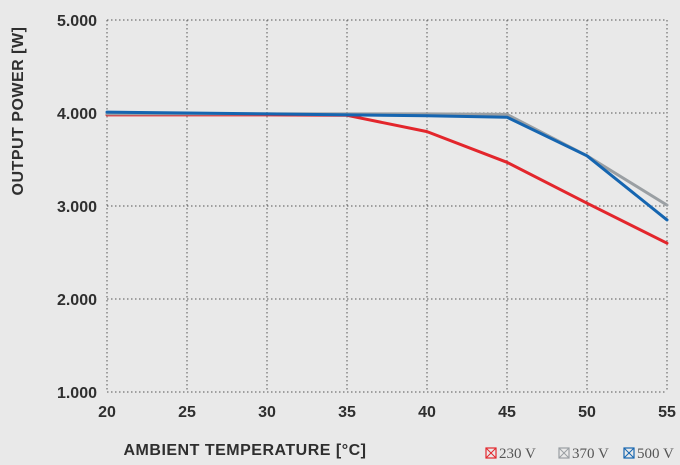 The image size is (680, 465). What do you see at coordinates (77, 21) in the screenshot?
I see `y-tick-label: 5.000` at bounding box center [77, 21].